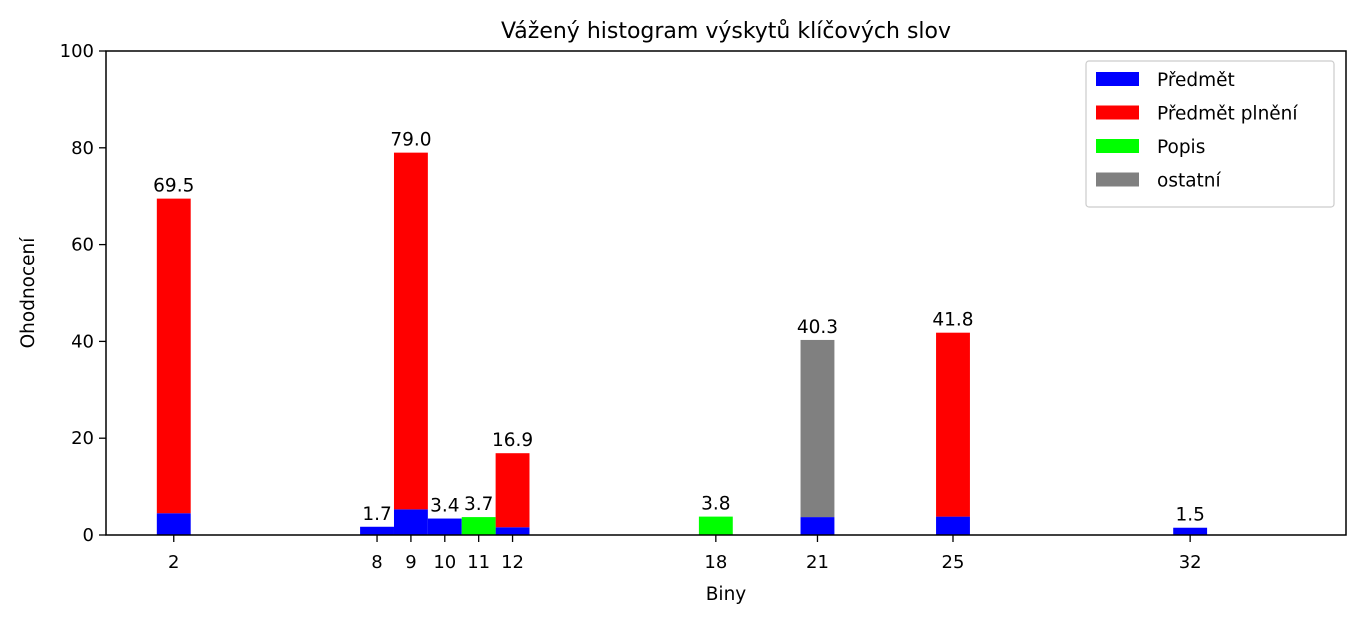 The width and height of the screenshot is (1361, 621). Describe the element at coordinates (817, 428) in the screenshot. I see `bar-ostatní-bin-21` at that location.